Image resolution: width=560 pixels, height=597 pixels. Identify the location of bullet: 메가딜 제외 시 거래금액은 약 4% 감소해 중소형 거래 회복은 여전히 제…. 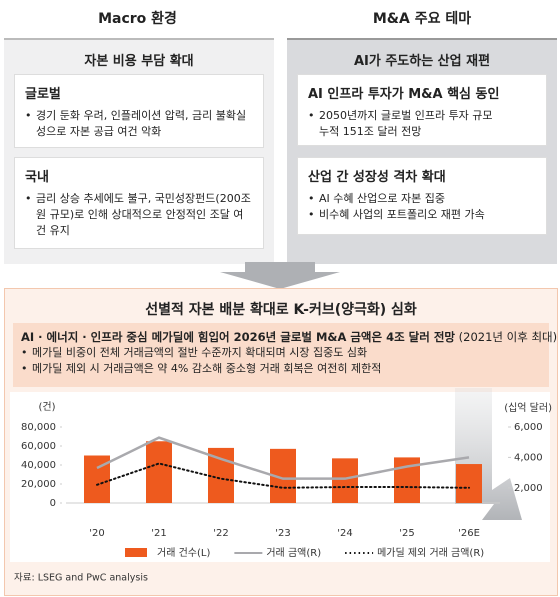
(281, 369).